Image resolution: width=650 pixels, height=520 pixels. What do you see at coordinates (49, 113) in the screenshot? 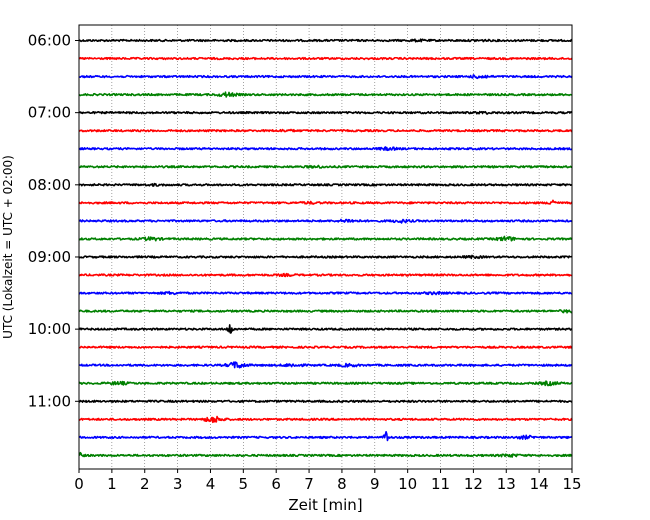
I see `y-tick-label: 07:00` at bounding box center [49, 113].